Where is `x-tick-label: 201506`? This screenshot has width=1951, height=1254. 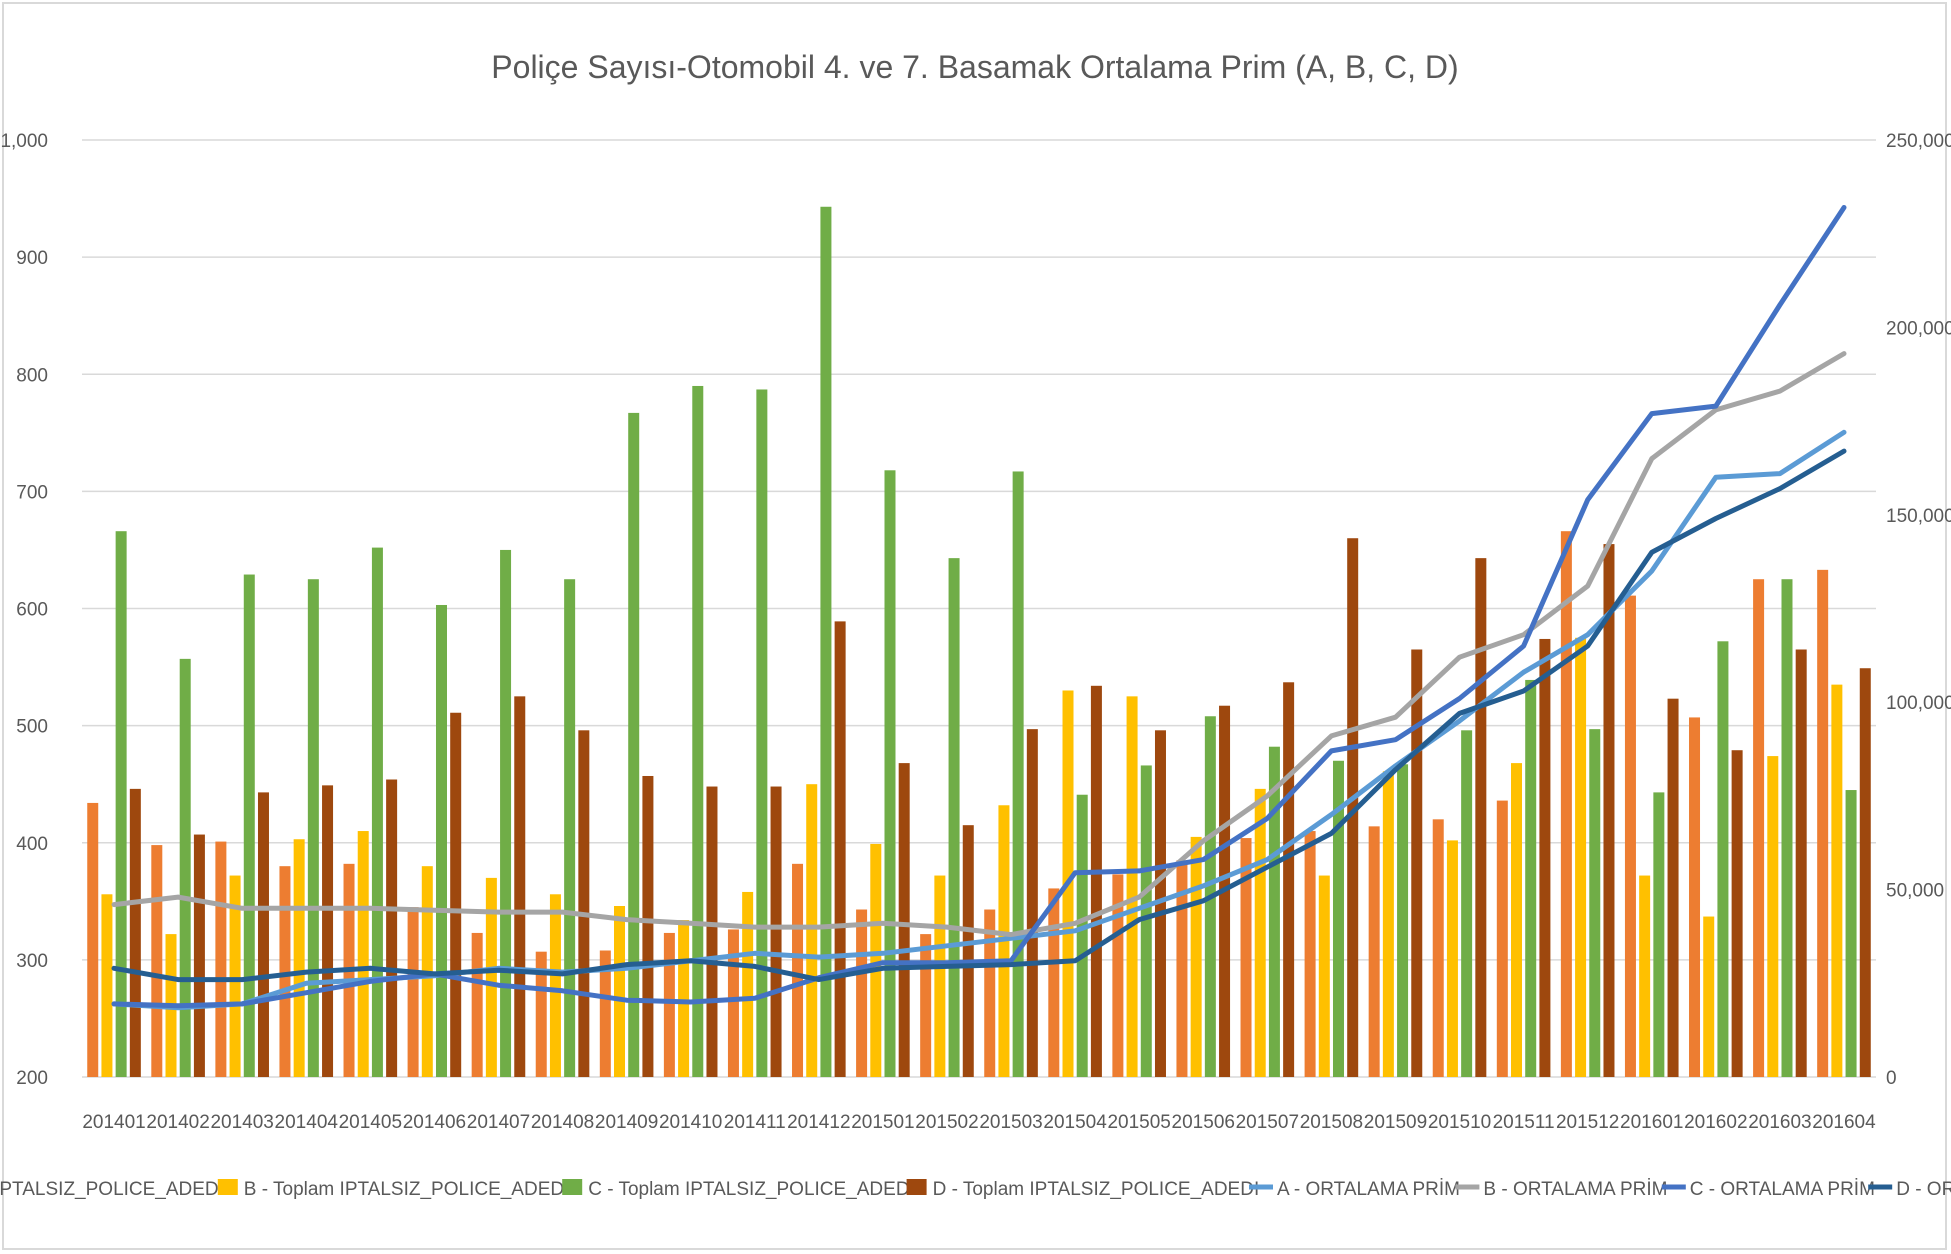
x-tick-label: 201506 is located at coordinates (1203, 1122).